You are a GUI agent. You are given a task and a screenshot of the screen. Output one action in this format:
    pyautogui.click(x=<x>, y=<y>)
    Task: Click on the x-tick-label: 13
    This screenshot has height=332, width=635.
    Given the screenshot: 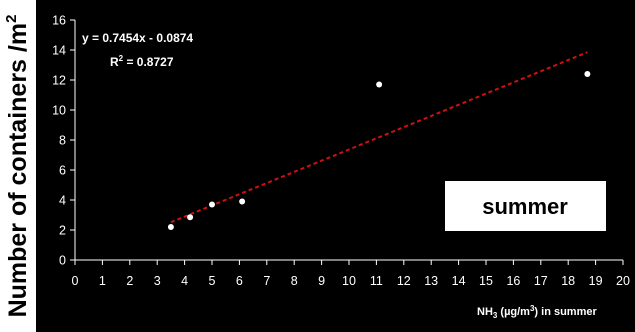 What is the action you would take?
    pyautogui.click(x=431, y=281)
    